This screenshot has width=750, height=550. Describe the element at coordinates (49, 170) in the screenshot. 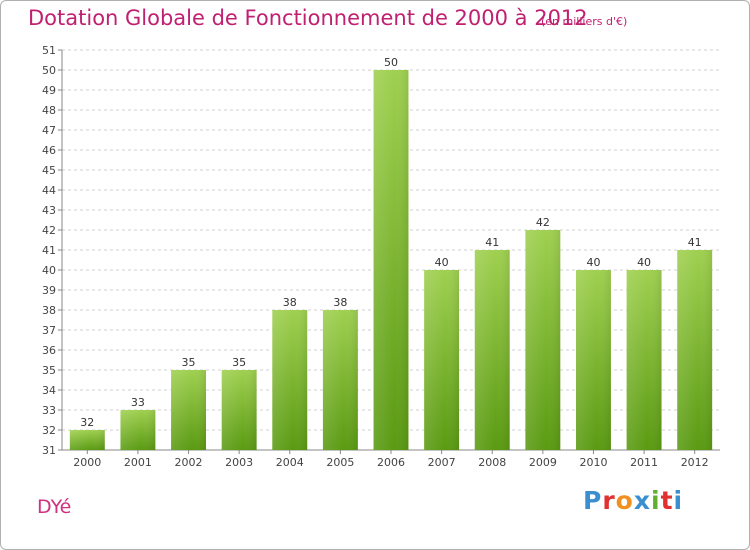

I see `y-tick-label: 45` at that location.